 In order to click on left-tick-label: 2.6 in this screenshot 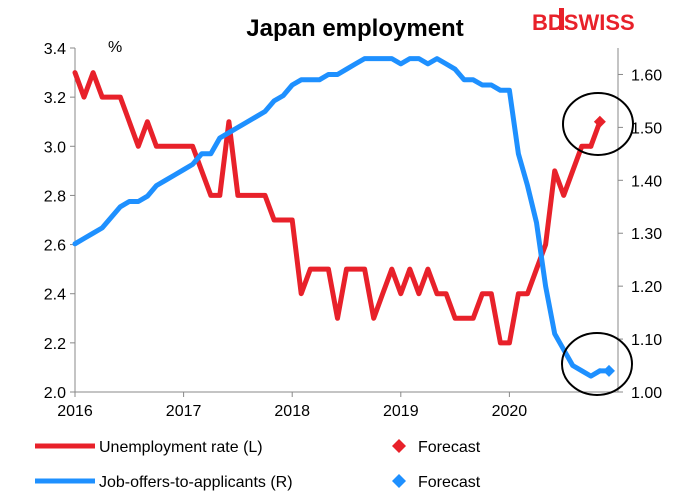, I will do `click(55, 246)`.